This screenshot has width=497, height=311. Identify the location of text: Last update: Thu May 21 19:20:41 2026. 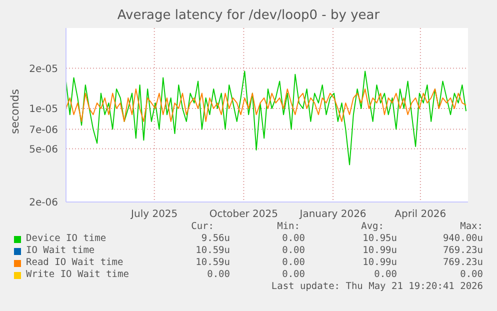
(377, 287).